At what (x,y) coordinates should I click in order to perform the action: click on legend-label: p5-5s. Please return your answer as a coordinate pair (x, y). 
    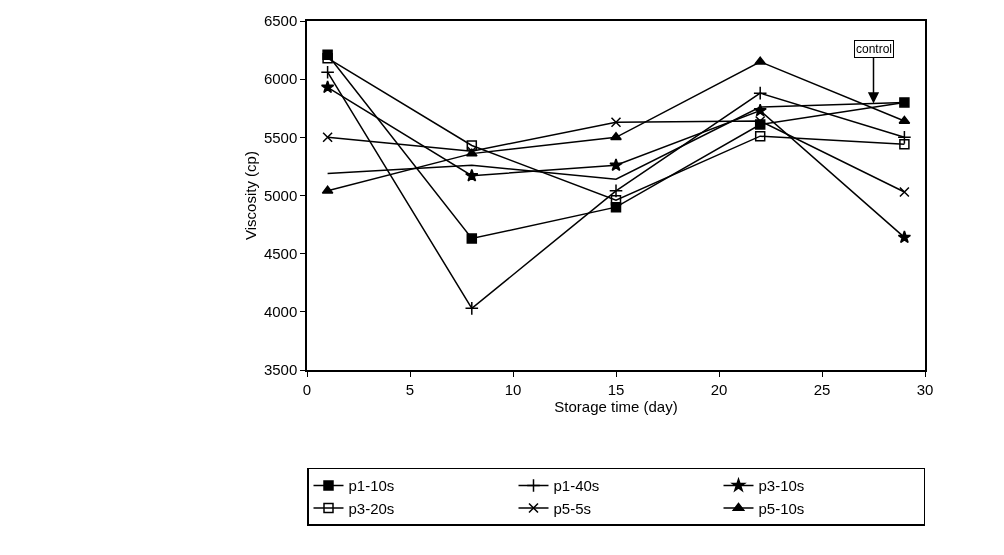
    Looking at the image, I should click on (572, 508).